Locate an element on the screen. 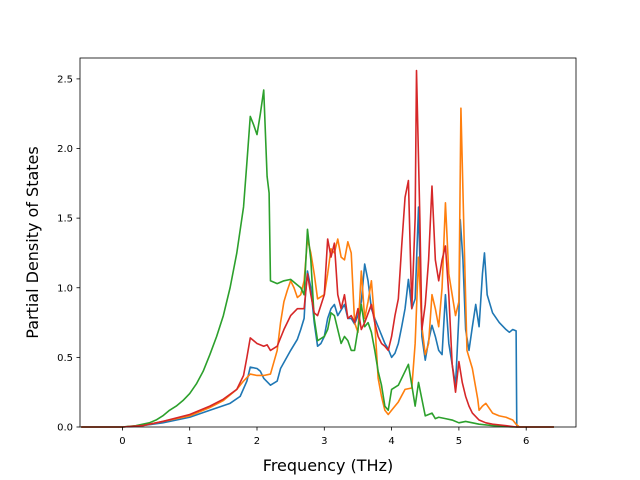 This screenshot has width=640, height=480. y-tick-label: 2.5 is located at coordinates (65, 79).